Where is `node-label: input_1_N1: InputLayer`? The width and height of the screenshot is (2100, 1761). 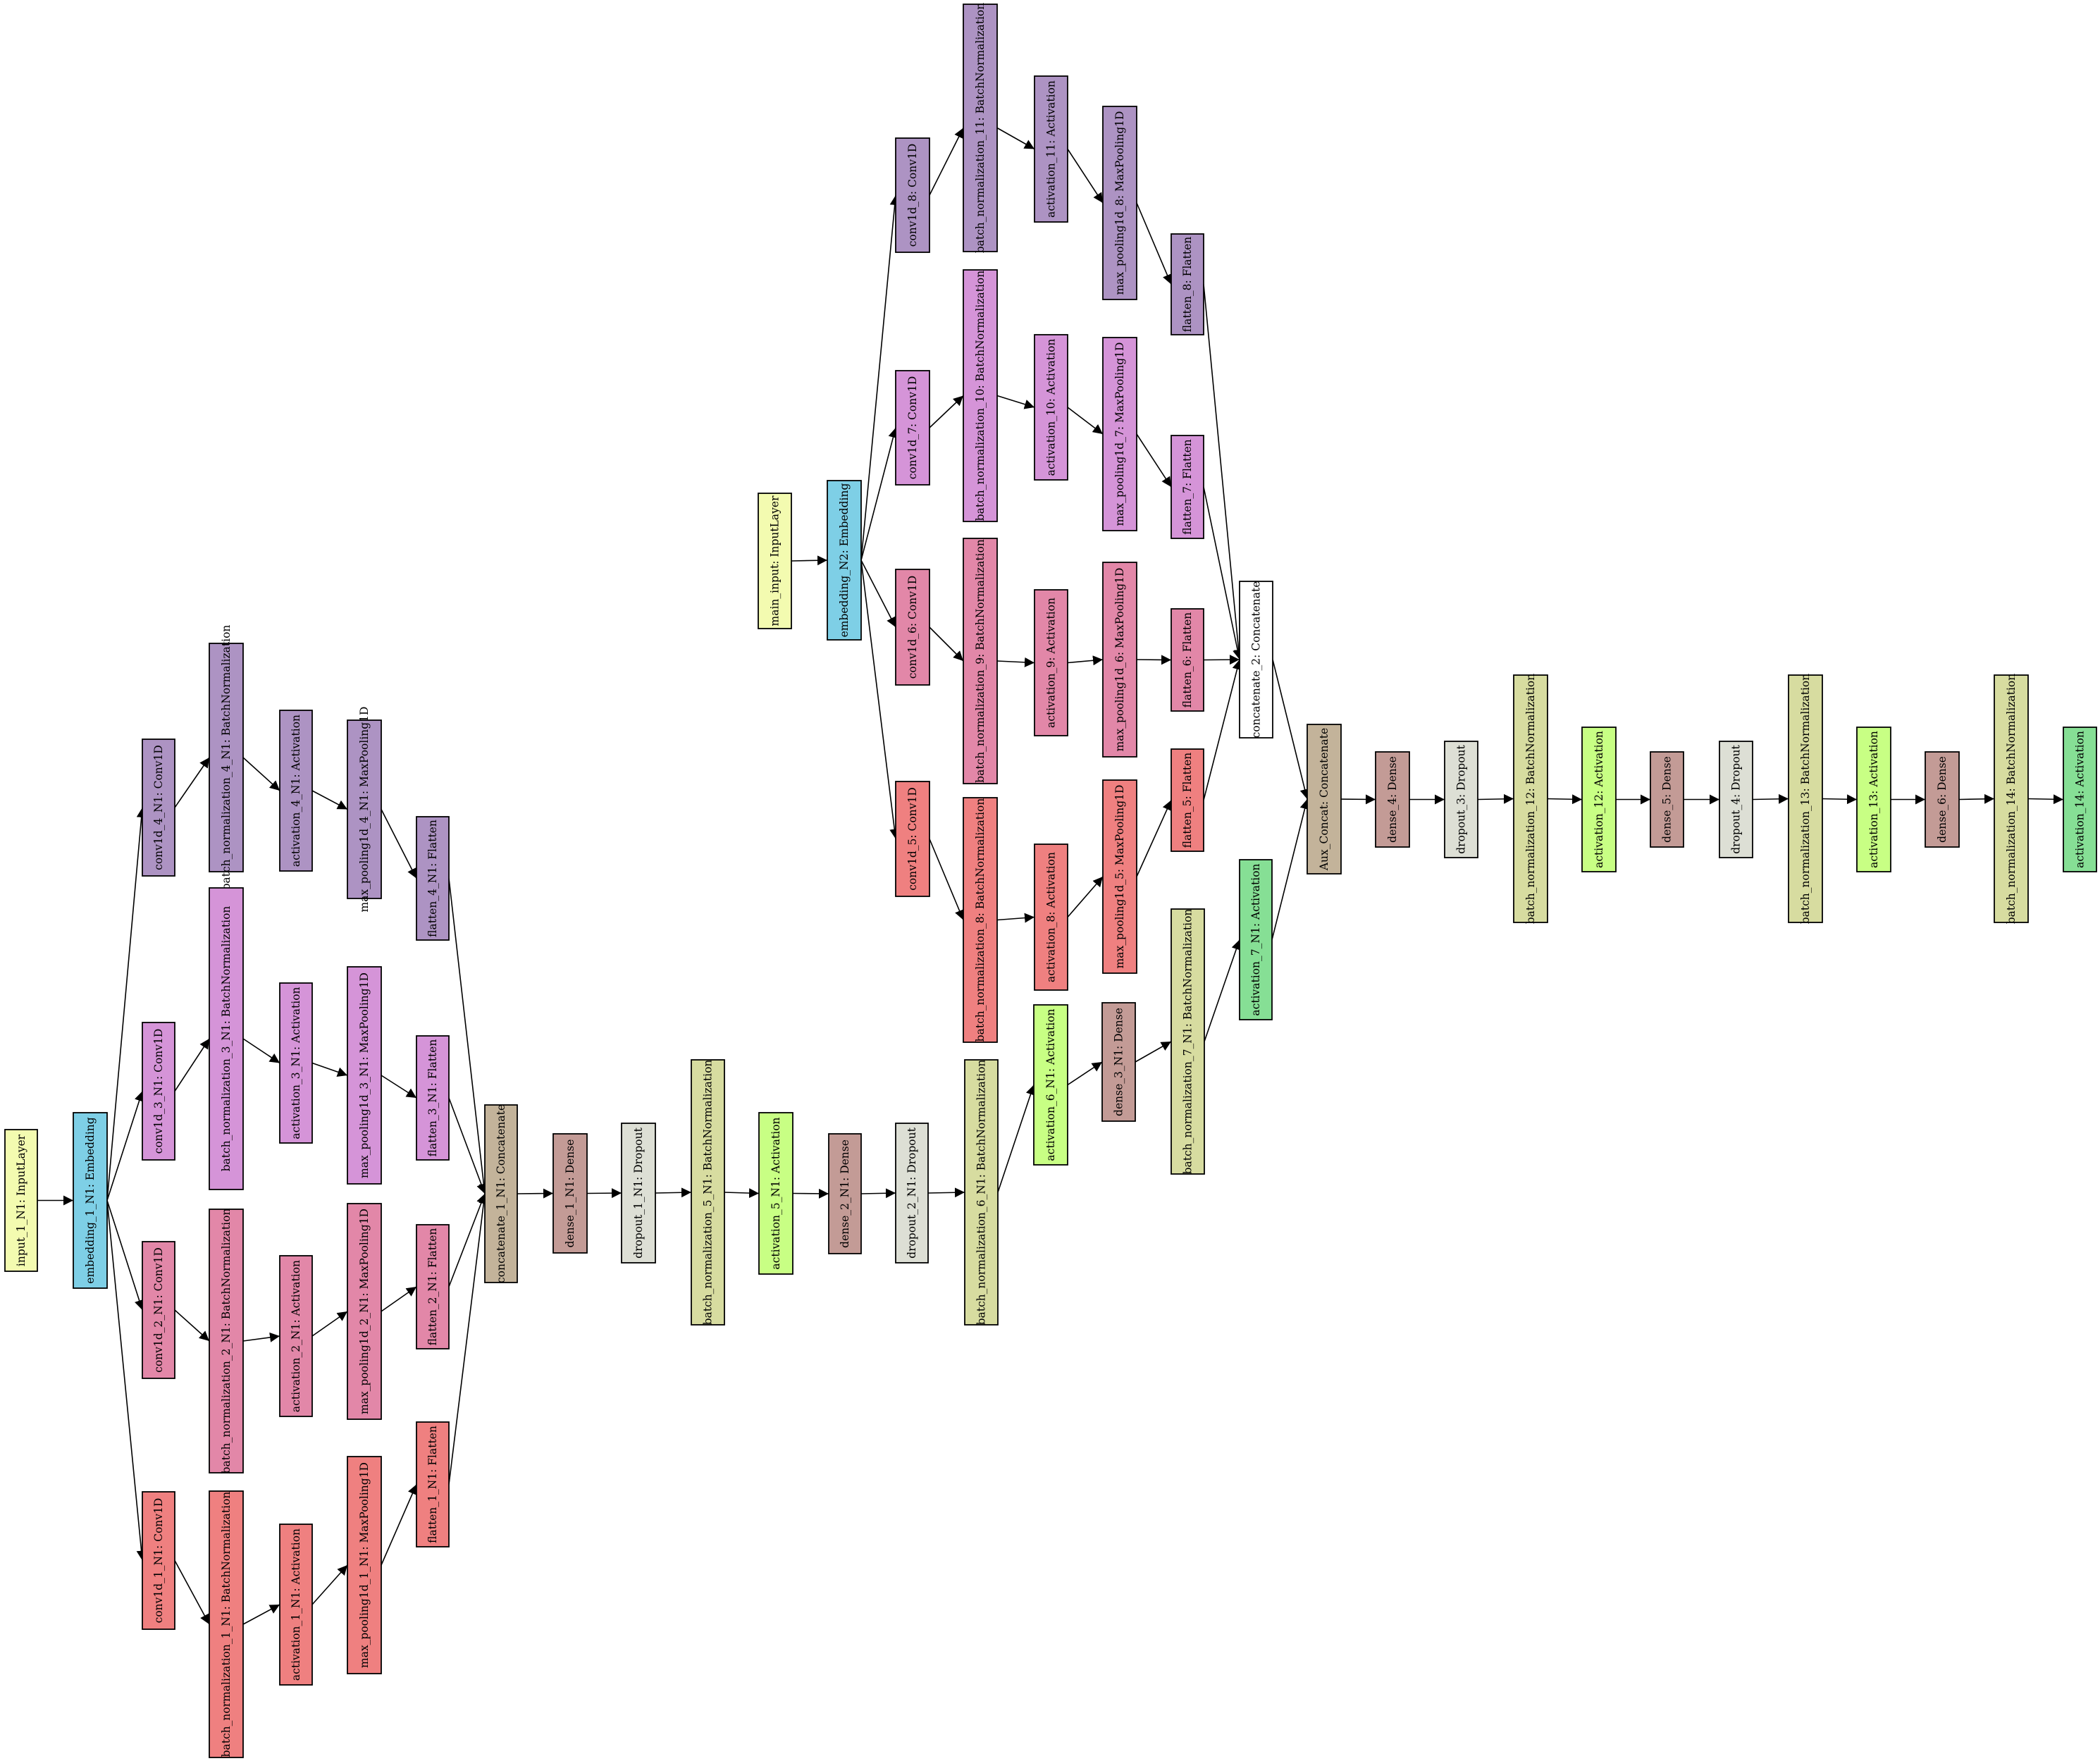 node-label: input_1_N1: InputLayer is located at coordinates (21, 1200).